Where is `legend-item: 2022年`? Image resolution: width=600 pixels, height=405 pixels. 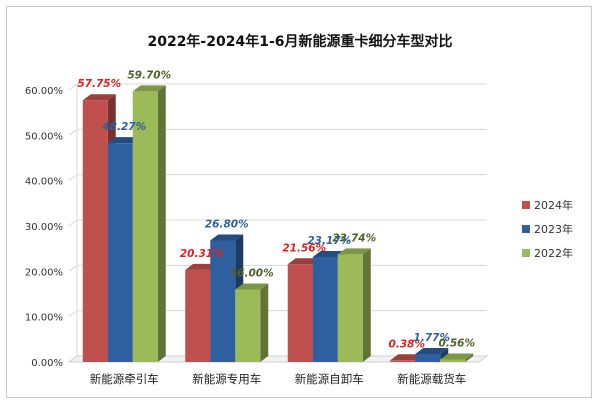 legend-item: 2022年 is located at coordinates (547, 253).